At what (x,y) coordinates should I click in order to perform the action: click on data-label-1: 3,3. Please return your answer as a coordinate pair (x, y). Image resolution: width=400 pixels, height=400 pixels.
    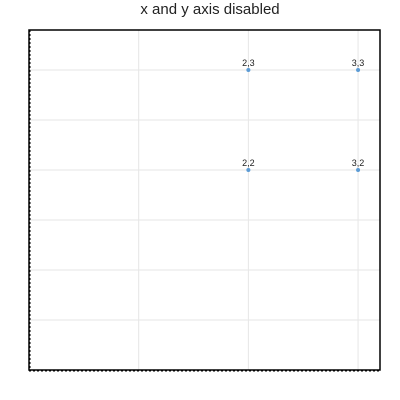
    Looking at the image, I should click on (358, 63).